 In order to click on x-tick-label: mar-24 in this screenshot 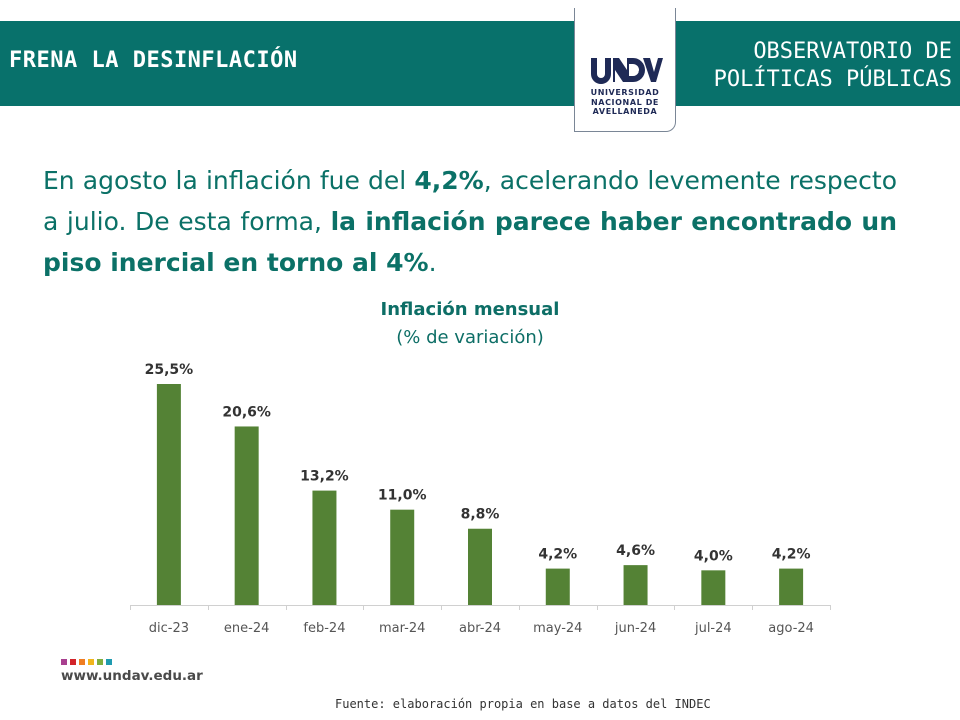, I will do `click(402, 628)`.